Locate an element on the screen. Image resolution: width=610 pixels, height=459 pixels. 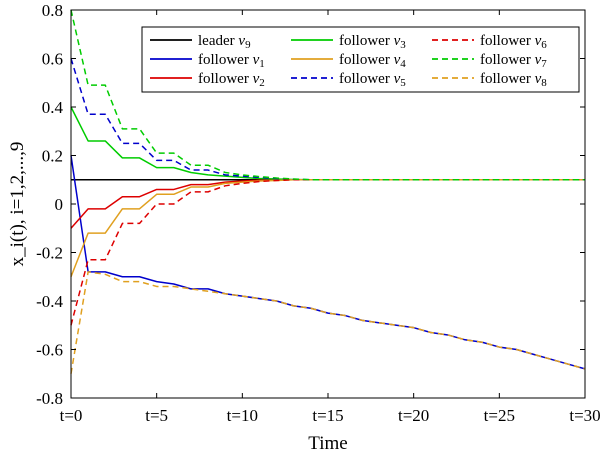
x-tick-label-0: t=0 is located at coordinates (71, 415).